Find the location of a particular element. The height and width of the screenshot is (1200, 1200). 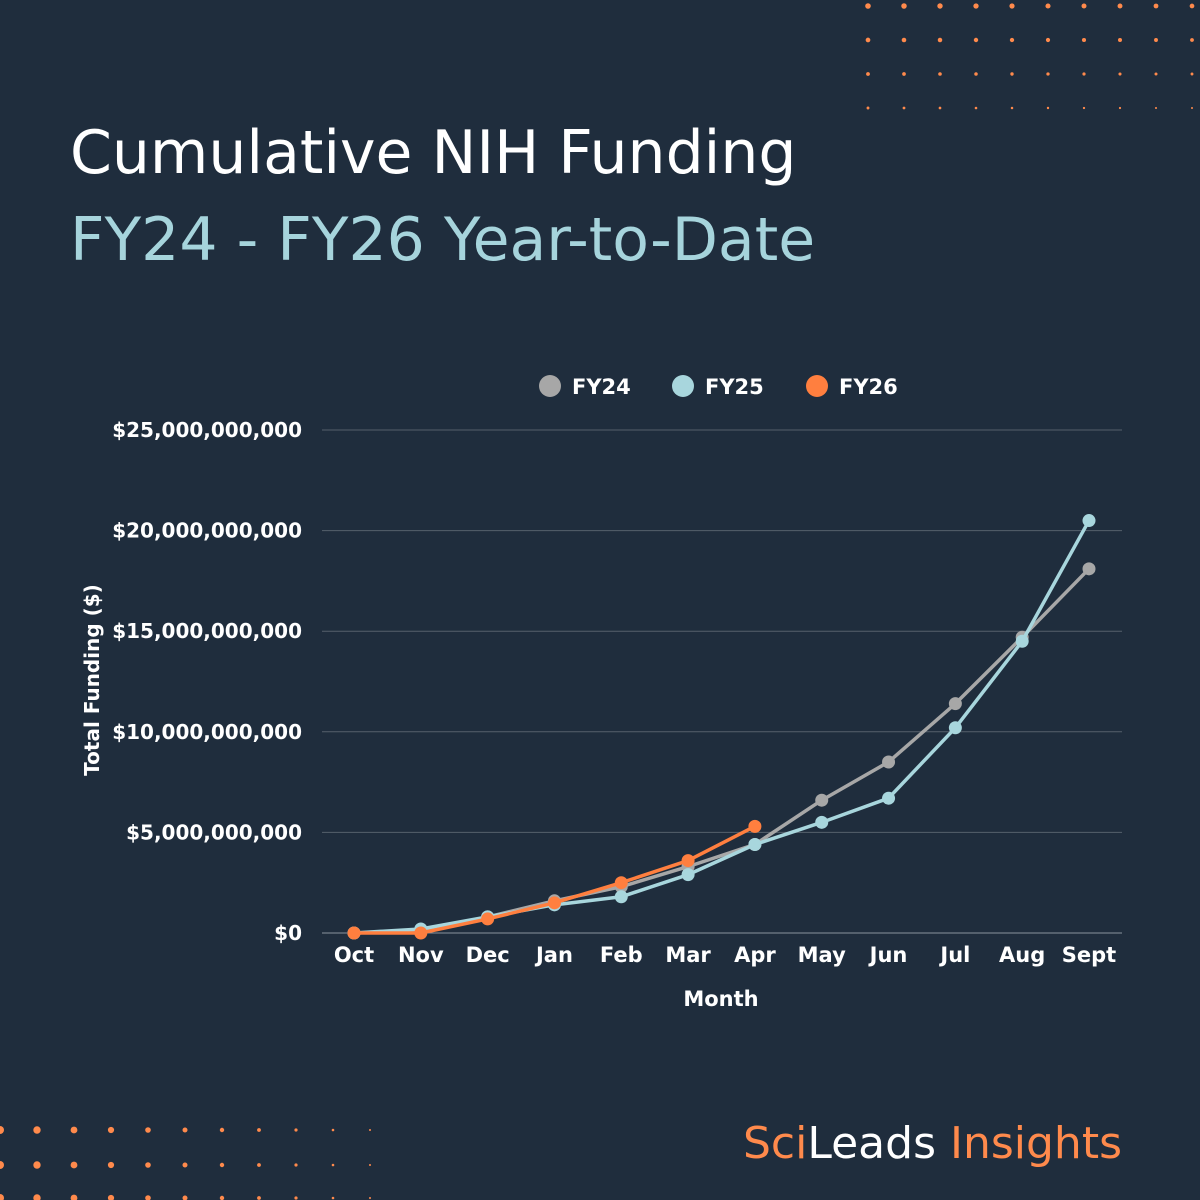

y-tick-label: $15,000,000,000 is located at coordinates (207, 631).